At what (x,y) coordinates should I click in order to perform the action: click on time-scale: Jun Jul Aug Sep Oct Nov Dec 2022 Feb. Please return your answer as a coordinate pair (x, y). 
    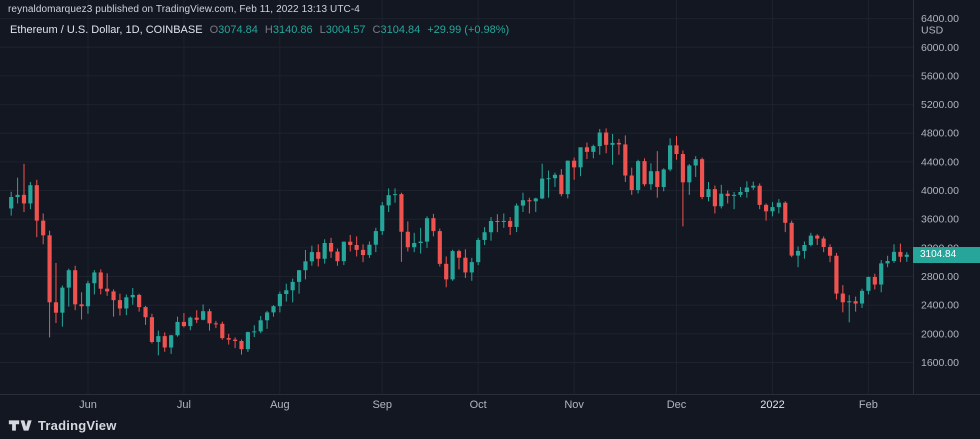
    Looking at the image, I should click on (478, 405).